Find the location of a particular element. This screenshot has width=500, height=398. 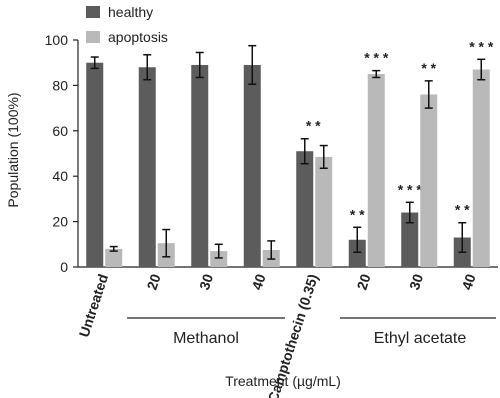

y-tick-label: 80 is located at coordinates (60, 85).